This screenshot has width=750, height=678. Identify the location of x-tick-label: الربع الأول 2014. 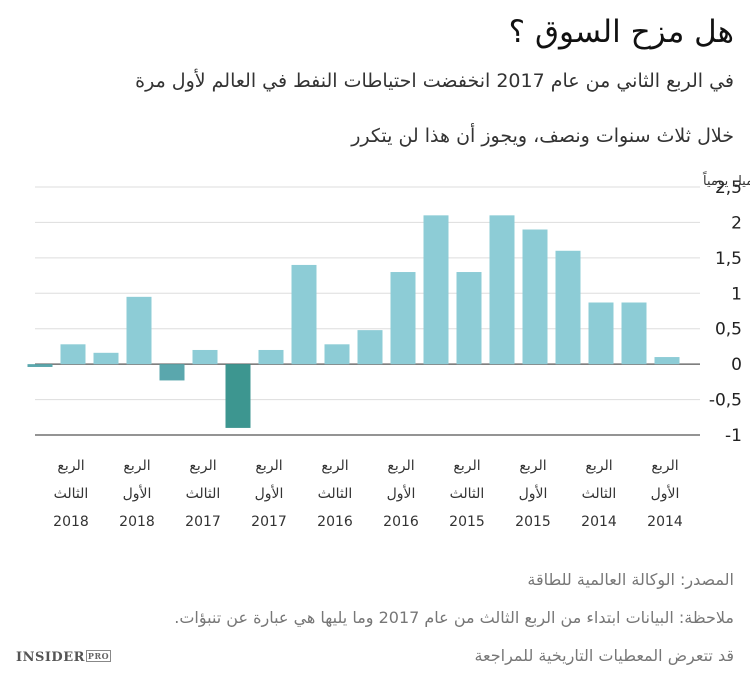
(665, 494).